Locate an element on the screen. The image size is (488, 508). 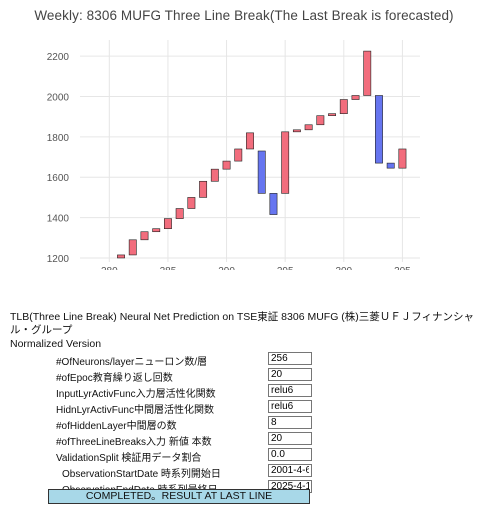
x-axis-ticks: 280 285 290 295 300 305 is located at coordinates (256, 268).